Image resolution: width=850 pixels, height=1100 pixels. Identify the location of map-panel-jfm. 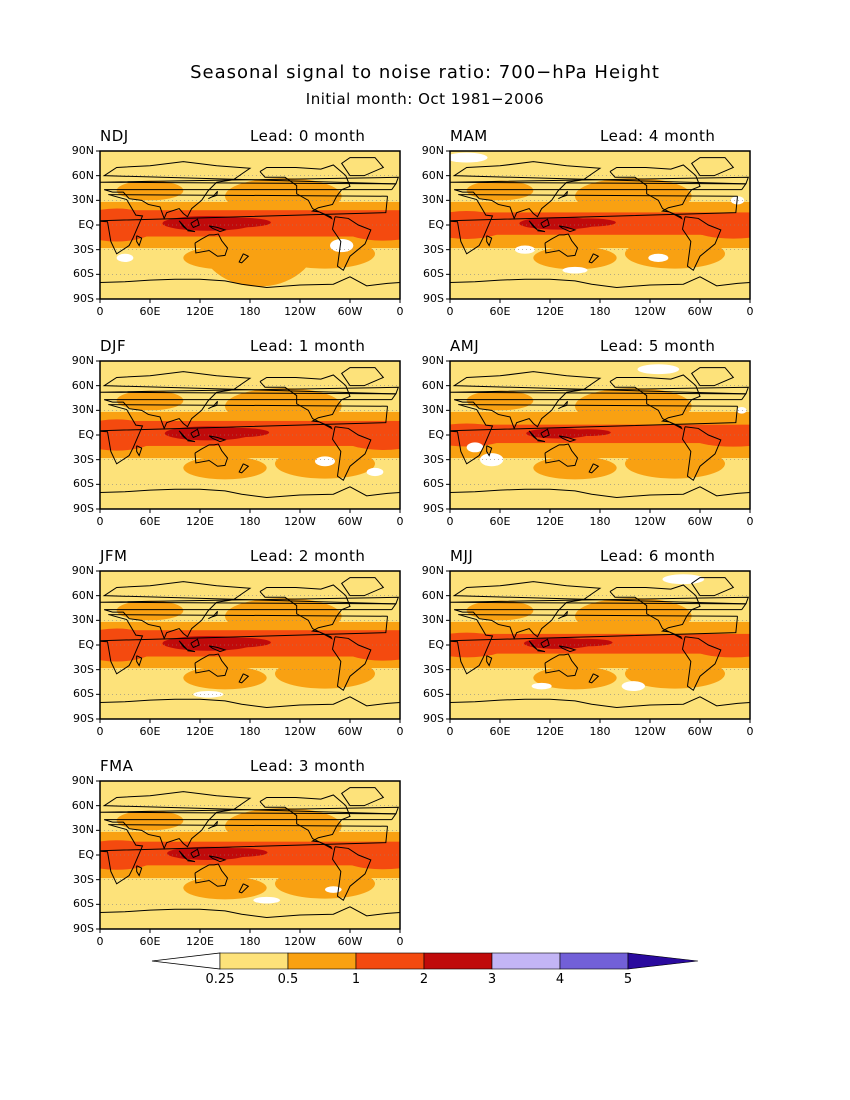
(248, 646).